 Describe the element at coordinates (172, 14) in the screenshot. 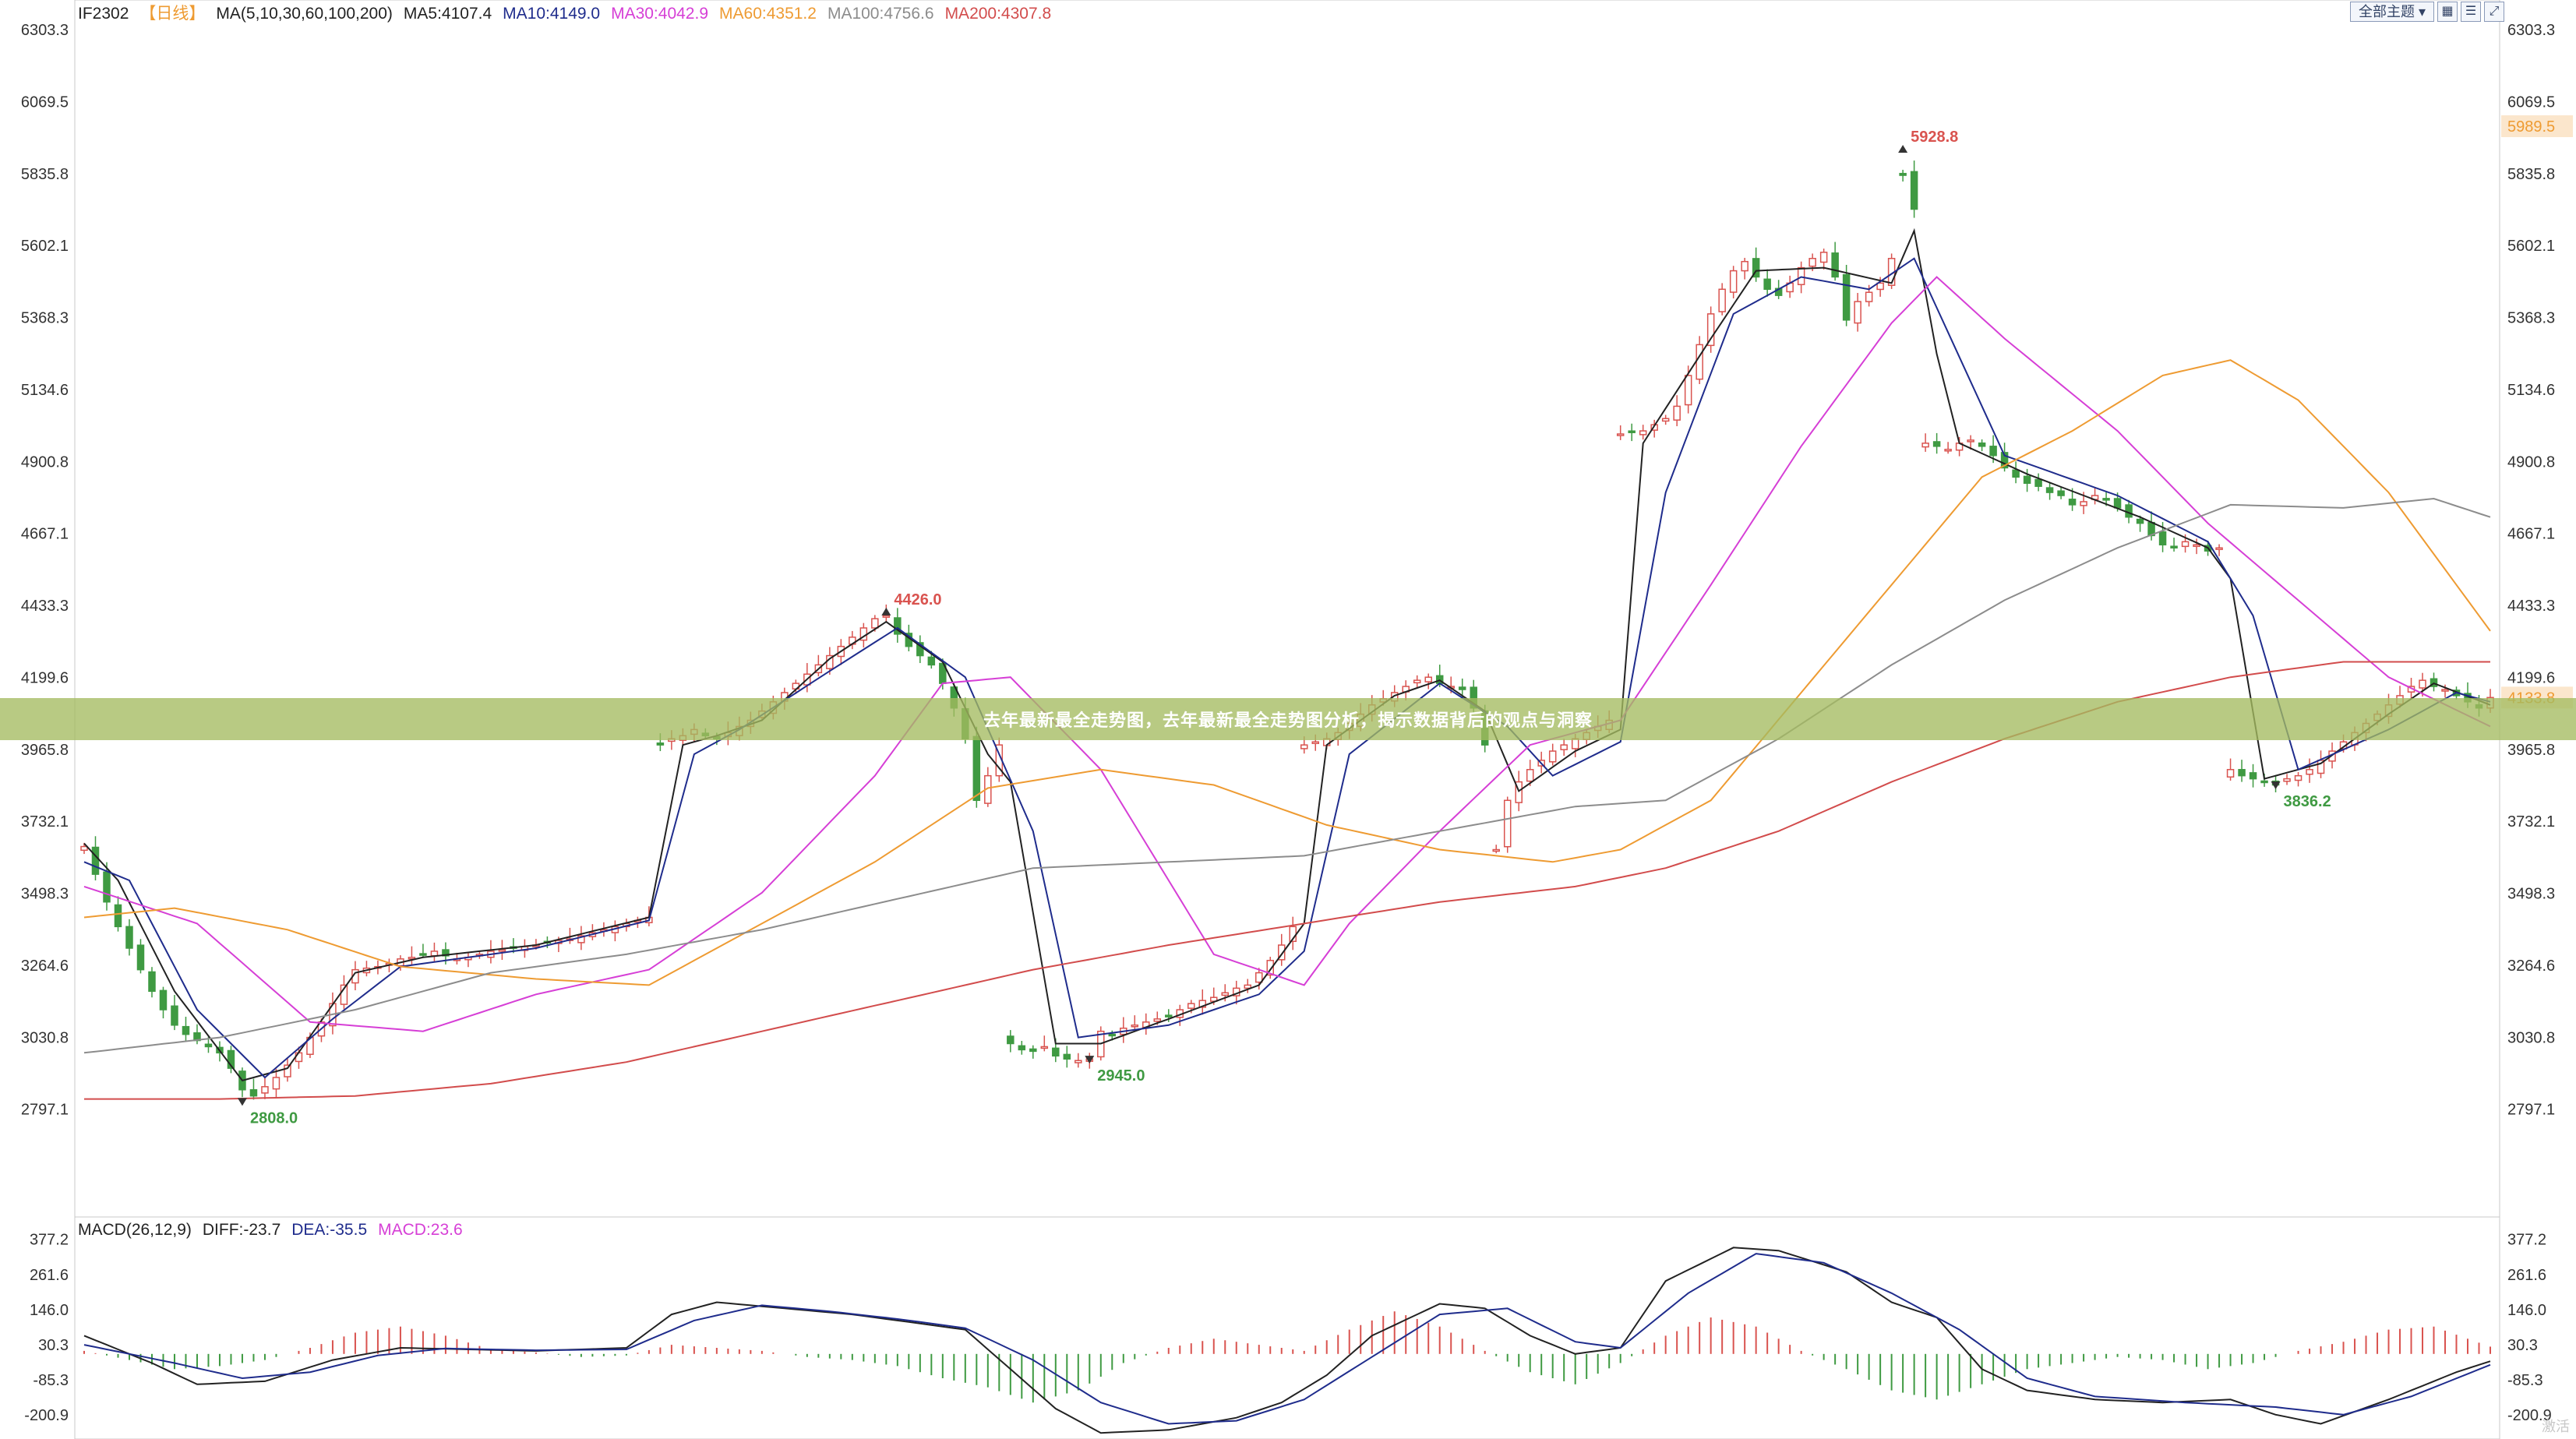

I see `legend-entry: 【日线】` at that location.